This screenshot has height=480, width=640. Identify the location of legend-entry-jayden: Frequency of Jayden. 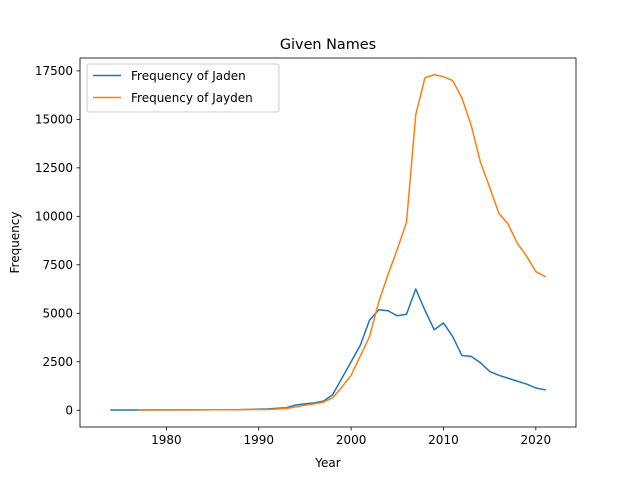
(173, 98).